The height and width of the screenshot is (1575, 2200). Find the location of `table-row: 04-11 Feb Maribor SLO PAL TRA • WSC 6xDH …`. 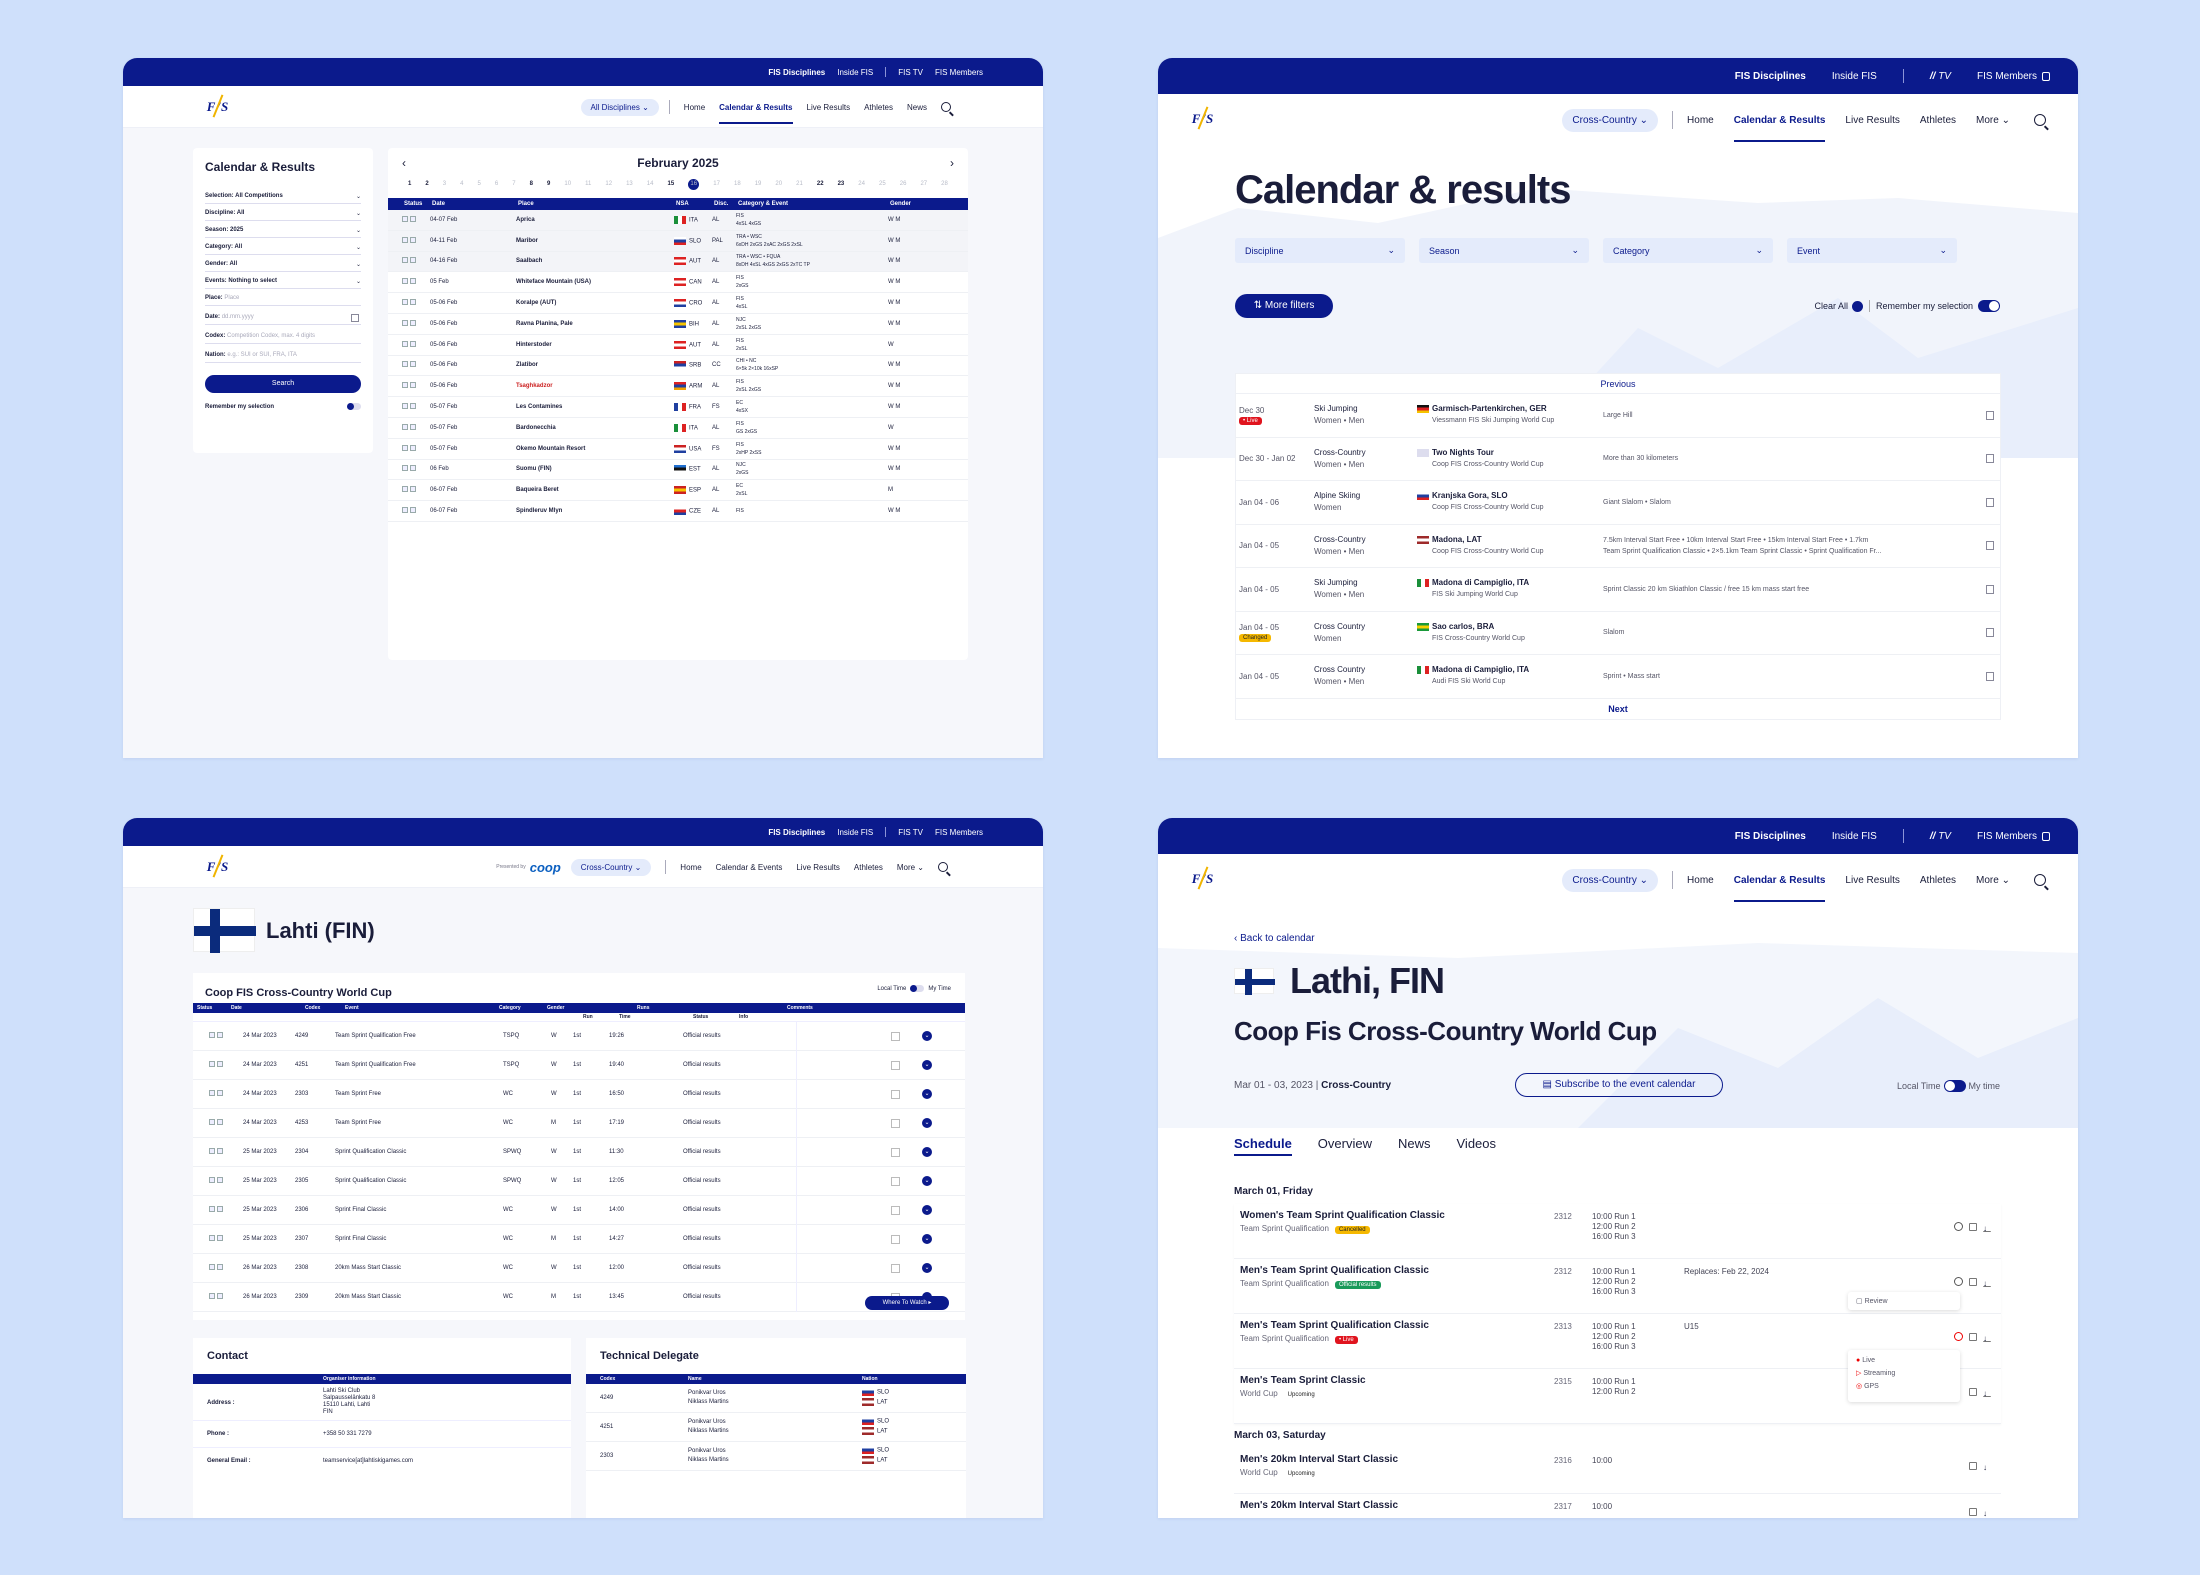

table-row: 04-11 Feb Maribor SLO PAL TRA • WSC 6xDH … is located at coordinates (678, 241).